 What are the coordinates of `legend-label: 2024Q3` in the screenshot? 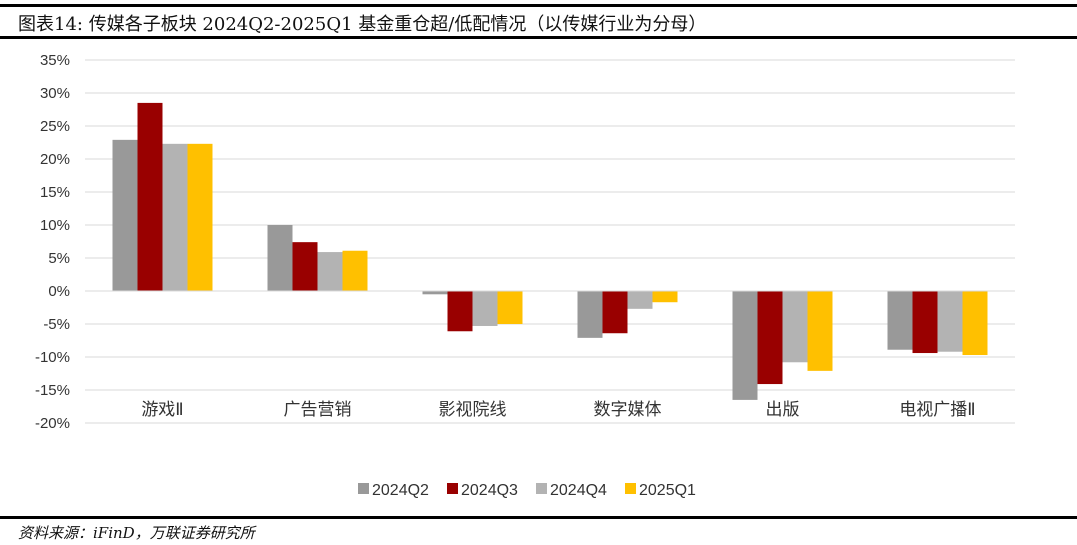 It's located at (489, 490).